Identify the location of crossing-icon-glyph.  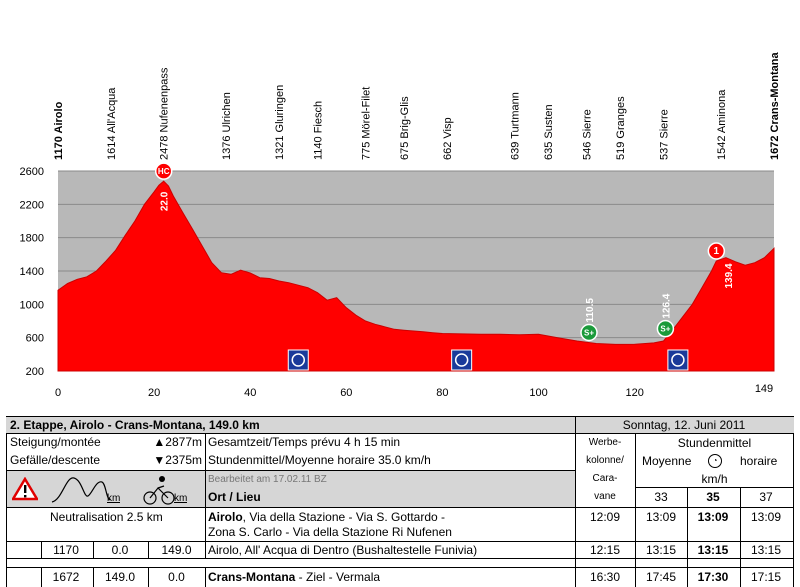
(678, 360).